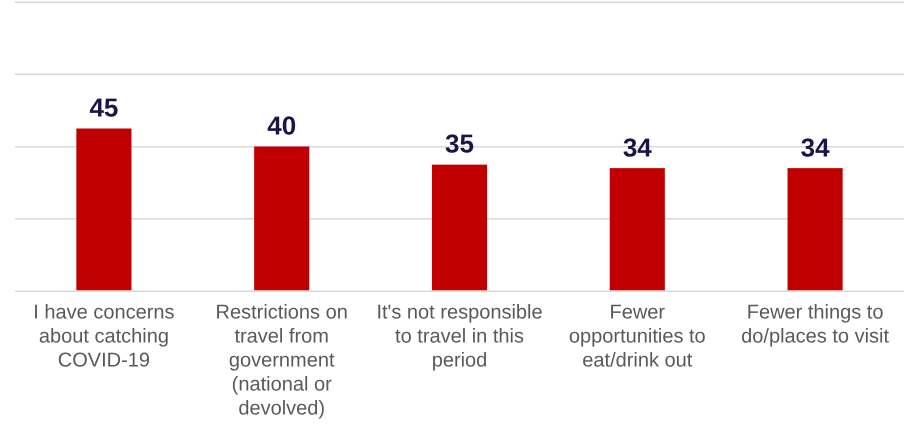 This screenshot has height=431, width=904. I want to click on x-tick-label: It's not responsible to travel in this period, so click(459, 337).